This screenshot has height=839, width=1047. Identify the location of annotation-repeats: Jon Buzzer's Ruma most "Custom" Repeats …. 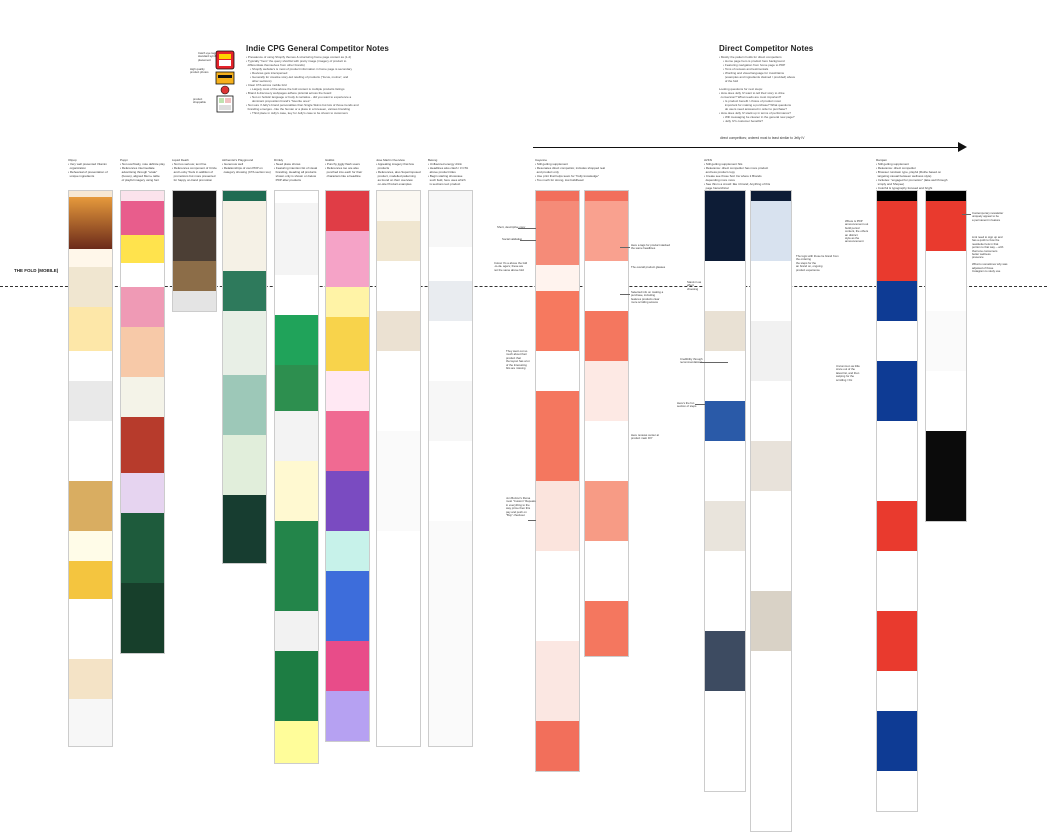
(521, 507).